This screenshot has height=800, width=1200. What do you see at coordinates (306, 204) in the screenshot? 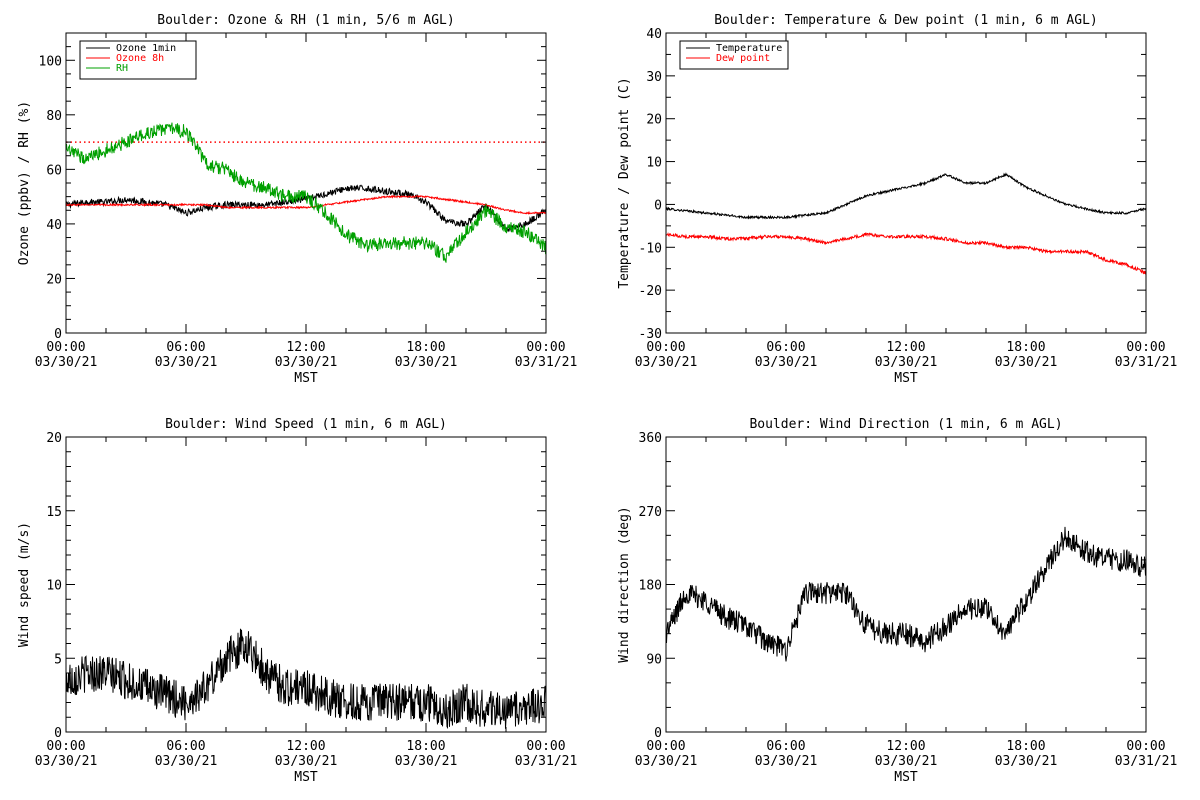
I see `series-line-ozone-8h` at bounding box center [306, 204].